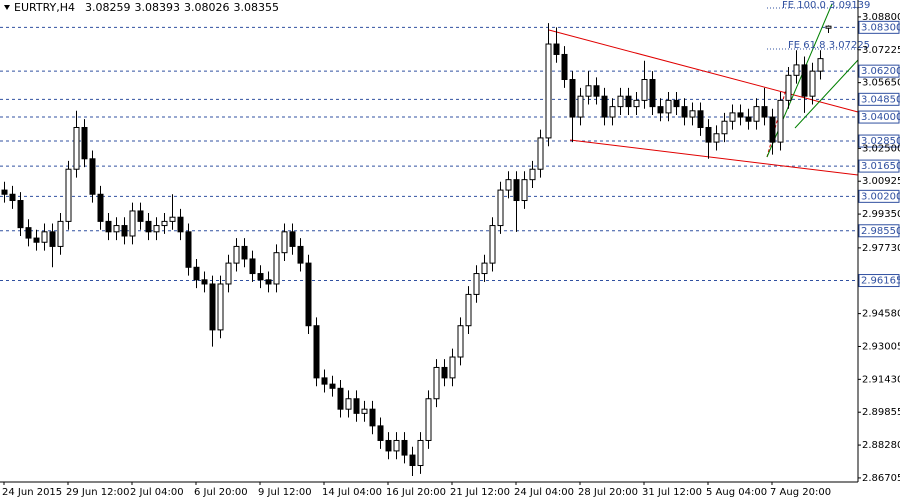 Image resolution: width=900 pixels, height=500 pixels. Describe the element at coordinates (416, 492) in the screenshot. I see `x-tick-label: 16 Jul 20:00` at that location.